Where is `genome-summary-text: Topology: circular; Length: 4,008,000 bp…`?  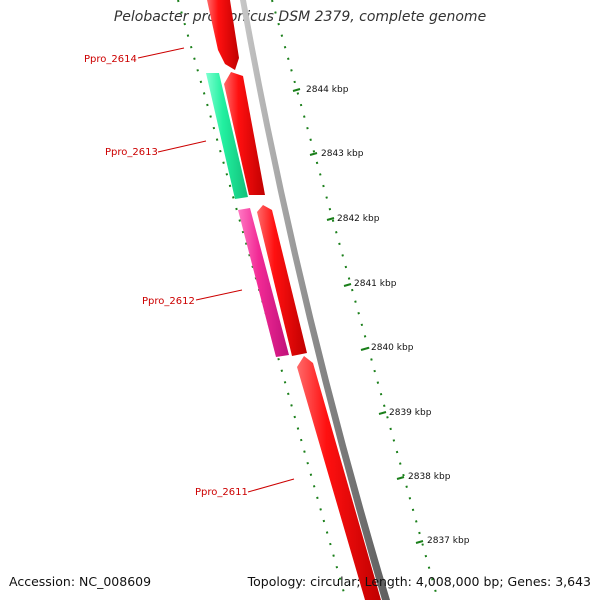 genome-summary-text: Topology: circular; Length: 4,008,000 bp… is located at coordinates (419, 581).